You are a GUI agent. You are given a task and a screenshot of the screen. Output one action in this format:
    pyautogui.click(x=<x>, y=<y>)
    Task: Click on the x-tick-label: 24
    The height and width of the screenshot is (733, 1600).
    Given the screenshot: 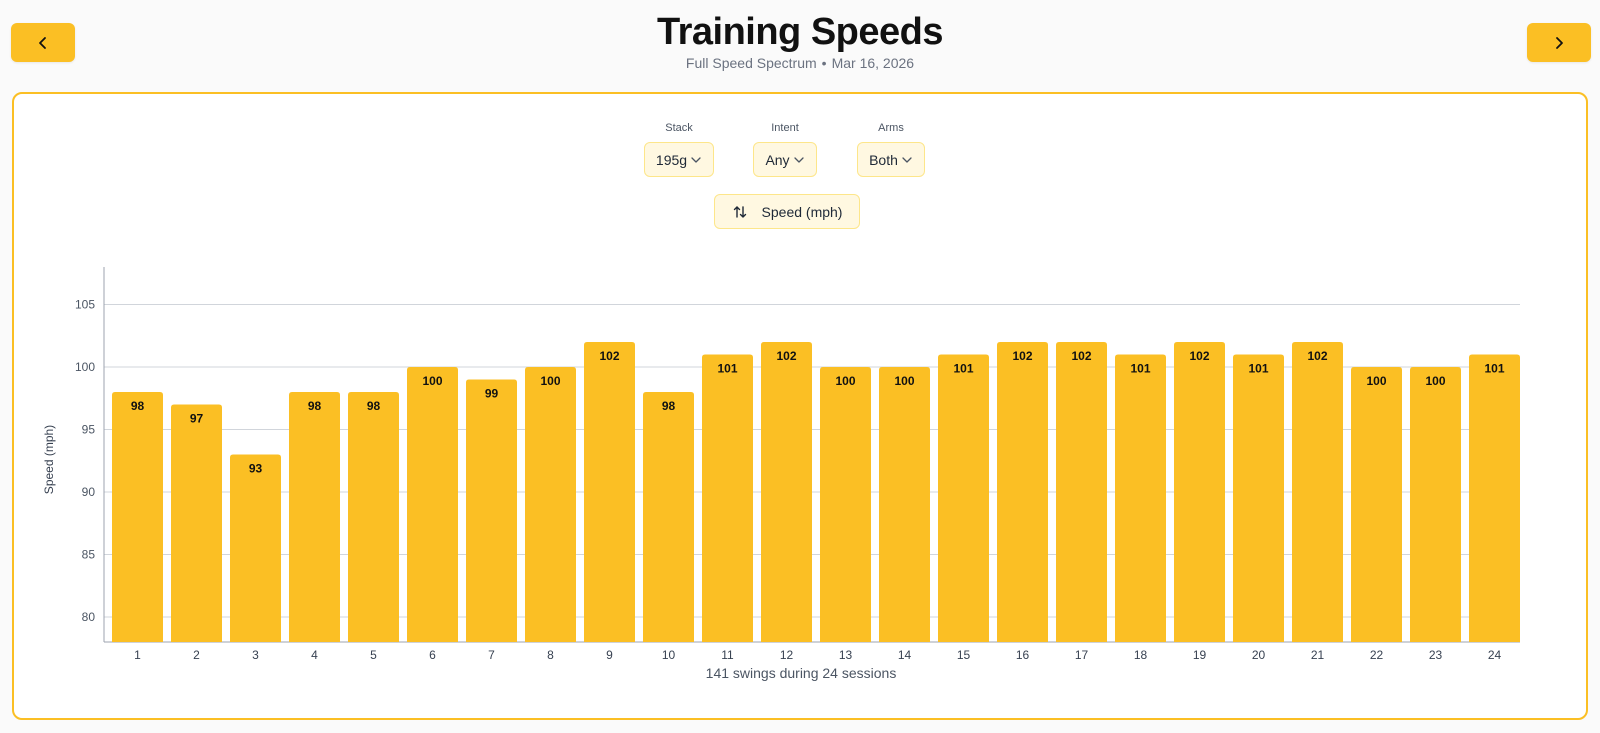 What is the action you would take?
    pyautogui.click(x=1495, y=655)
    